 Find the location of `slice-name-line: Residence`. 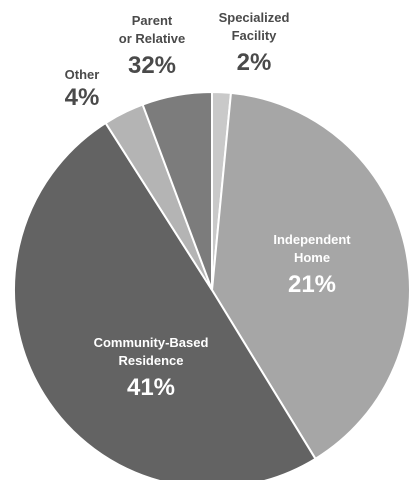

slice-name-line: Residence is located at coordinates (150, 360).